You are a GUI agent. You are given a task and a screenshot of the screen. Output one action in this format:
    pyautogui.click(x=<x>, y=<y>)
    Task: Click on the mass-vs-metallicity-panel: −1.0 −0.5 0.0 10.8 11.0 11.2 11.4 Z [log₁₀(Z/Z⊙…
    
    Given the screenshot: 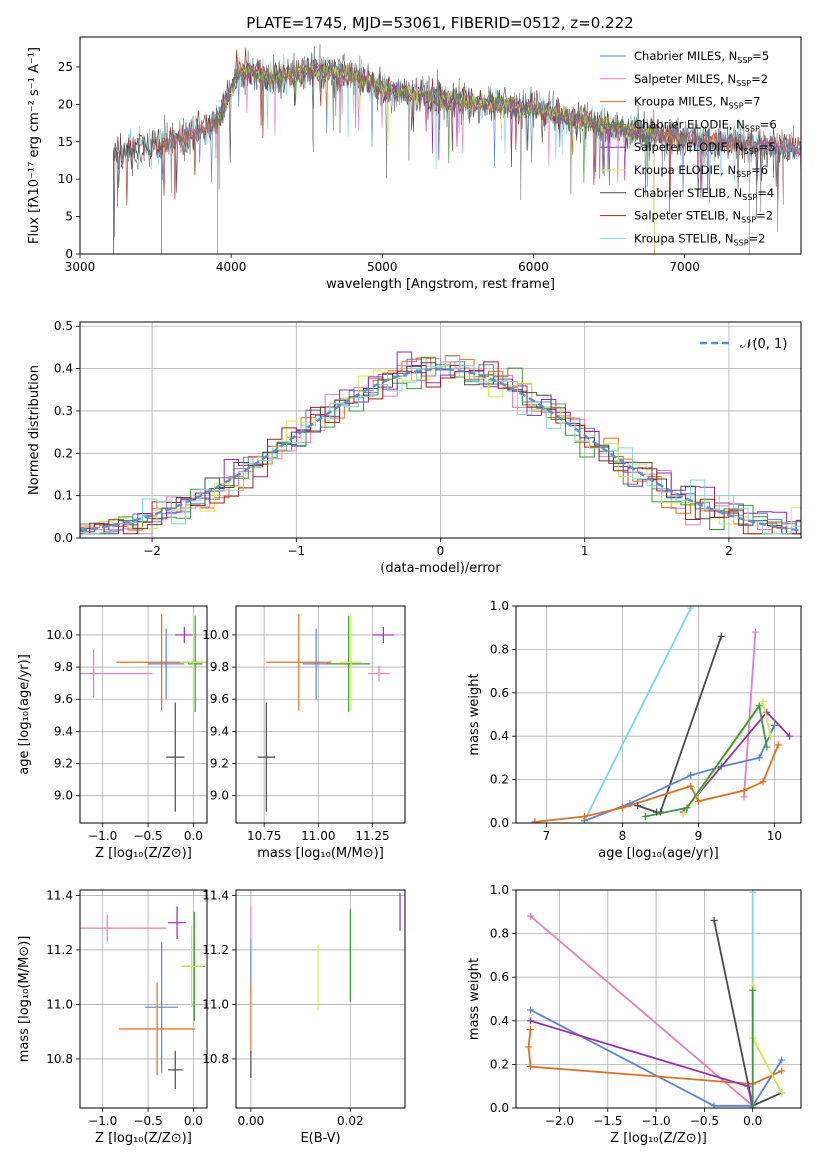 What is the action you would take?
    pyautogui.click(x=112, y=1017)
    